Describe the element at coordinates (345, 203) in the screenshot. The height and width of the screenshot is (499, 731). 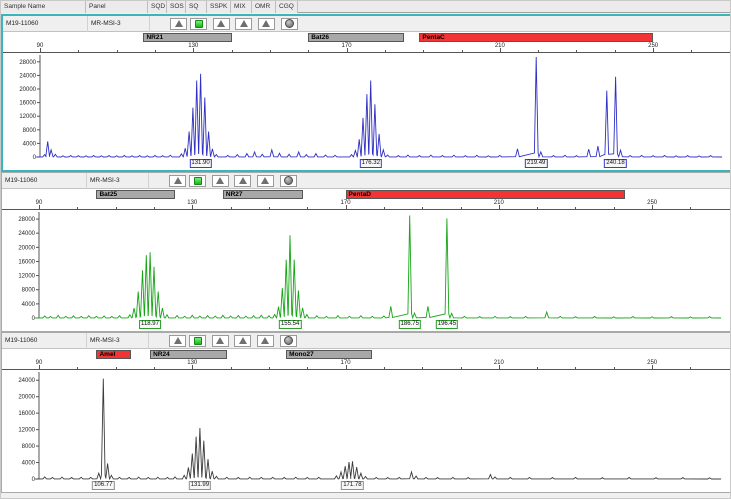
I see `ruler-tick-label: 170` at that location.